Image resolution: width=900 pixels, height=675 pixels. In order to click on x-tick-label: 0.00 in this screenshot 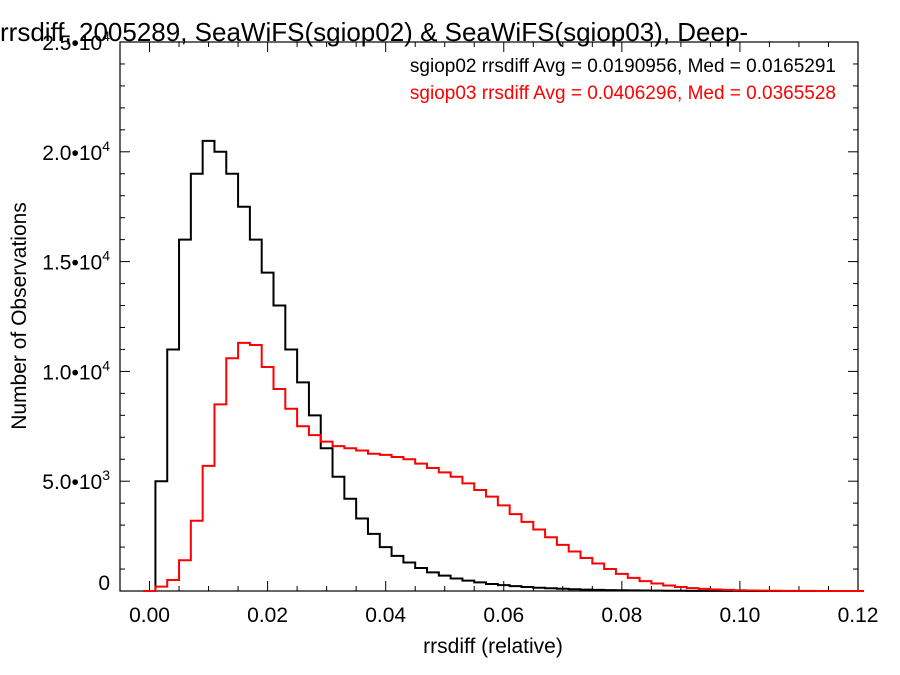, I will do `click(149, 615)`.